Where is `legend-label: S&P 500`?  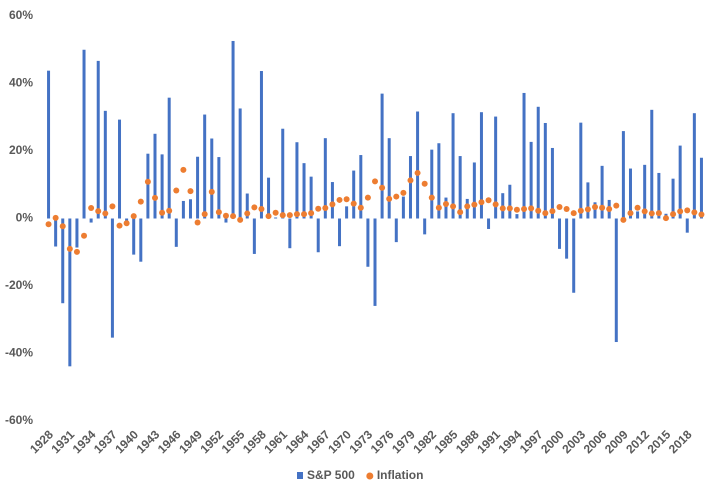
legend-label: S&P 500 is located at coordinates (331, 474).